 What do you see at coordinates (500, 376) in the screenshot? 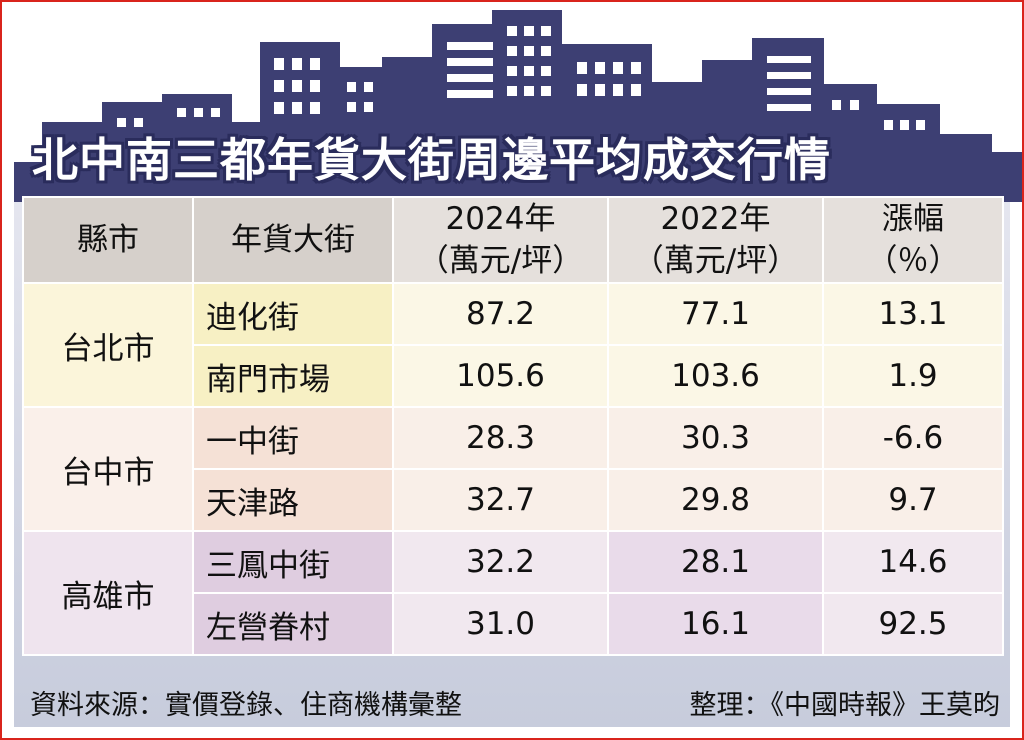
I see `value-2024: 105.6` at bounding box center [500, 376].